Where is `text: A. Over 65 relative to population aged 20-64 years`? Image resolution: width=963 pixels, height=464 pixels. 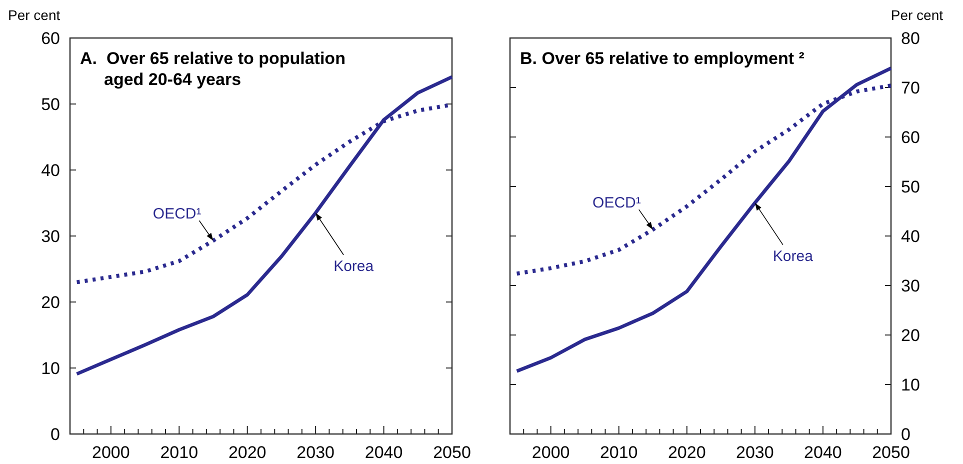 text: A. Over 65 relative to population aged 20-64 years is located at coordinates (213, 69).